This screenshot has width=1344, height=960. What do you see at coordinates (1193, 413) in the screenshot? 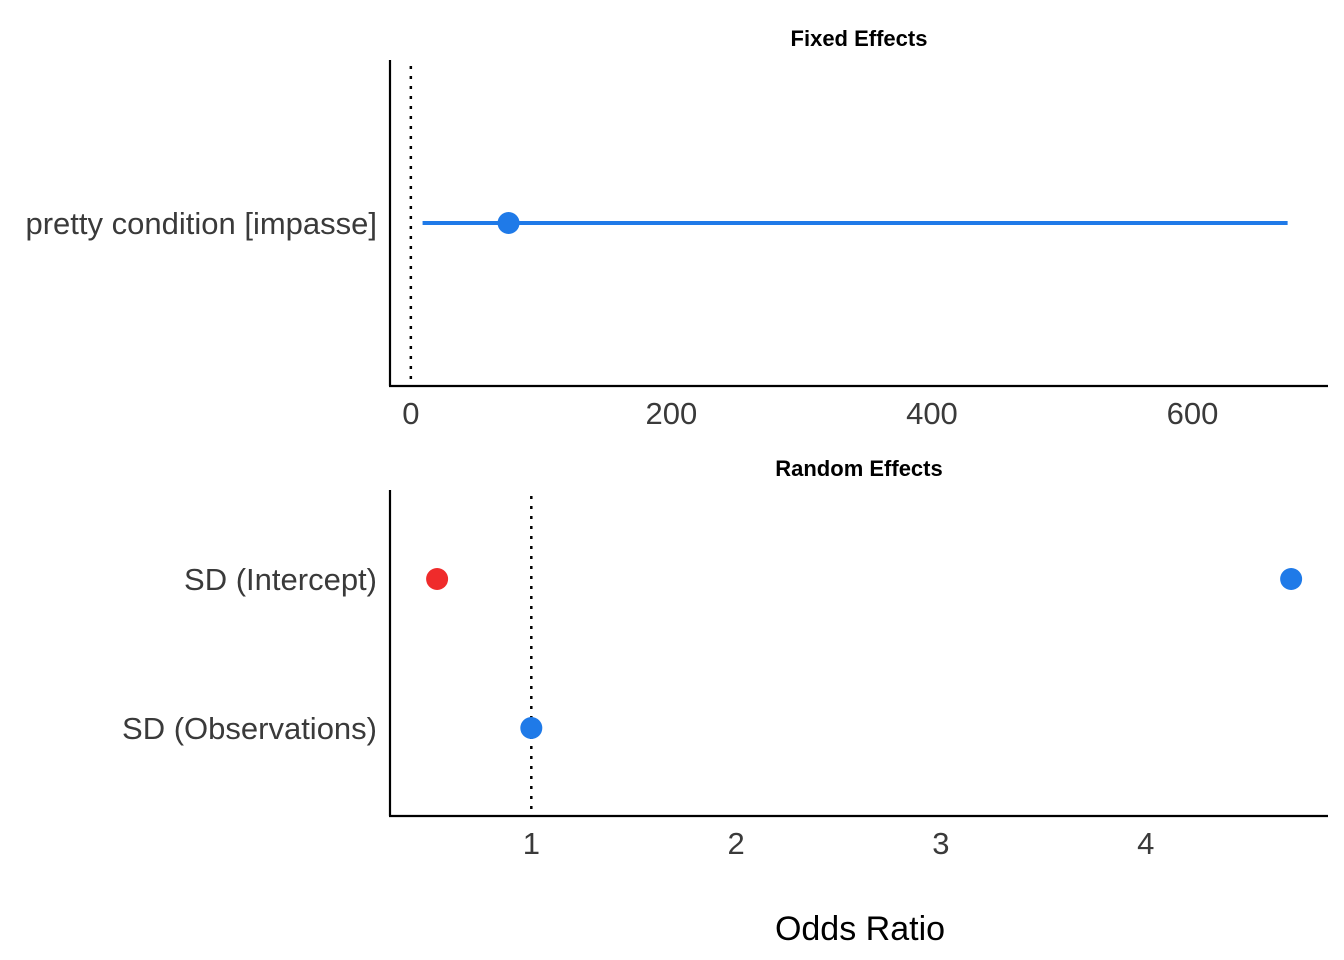
I see `panel-1-x-tick-label: 600` at bounding box center [1193, 413].